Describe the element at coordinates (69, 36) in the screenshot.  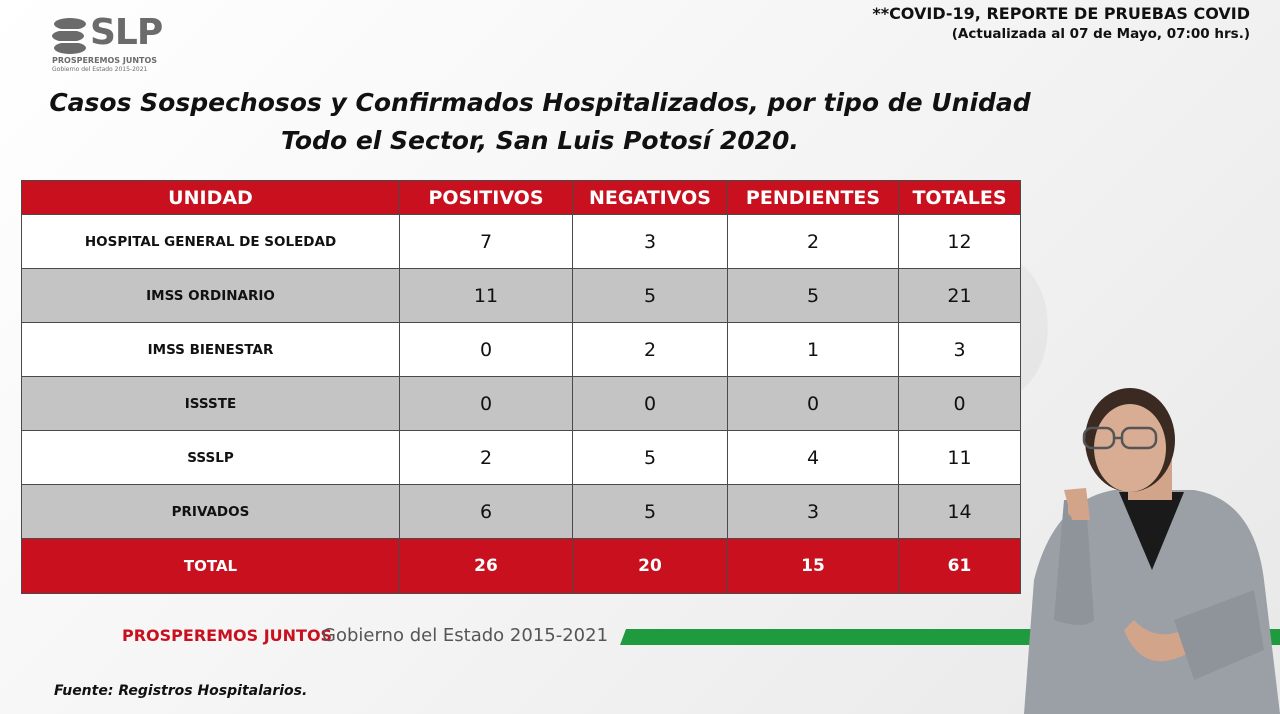
I see `slp-logo-icon` at that location.